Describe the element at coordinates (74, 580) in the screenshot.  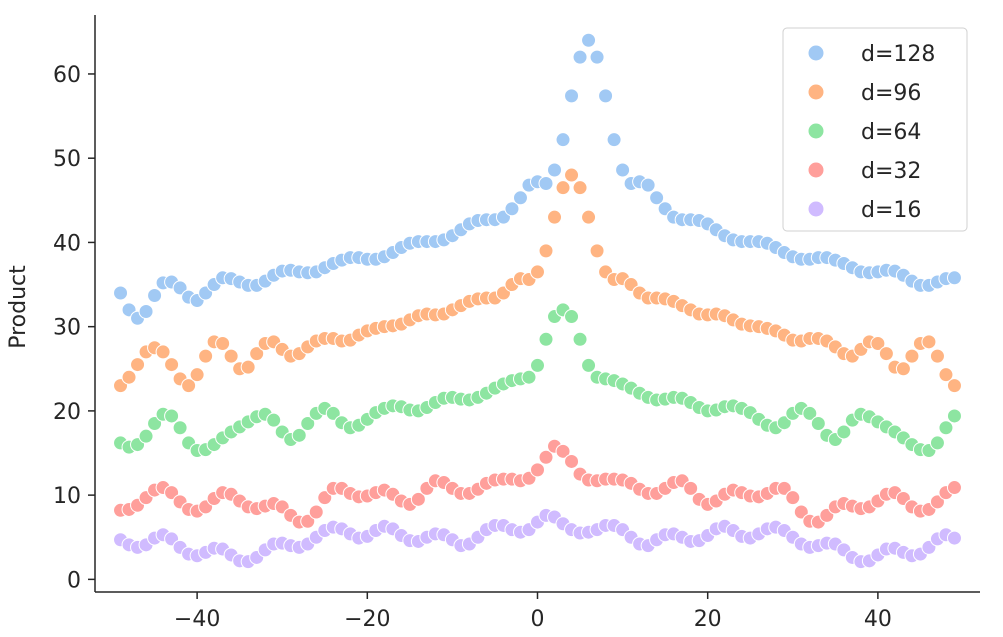
I see `y-tick-label: 0` at that location.